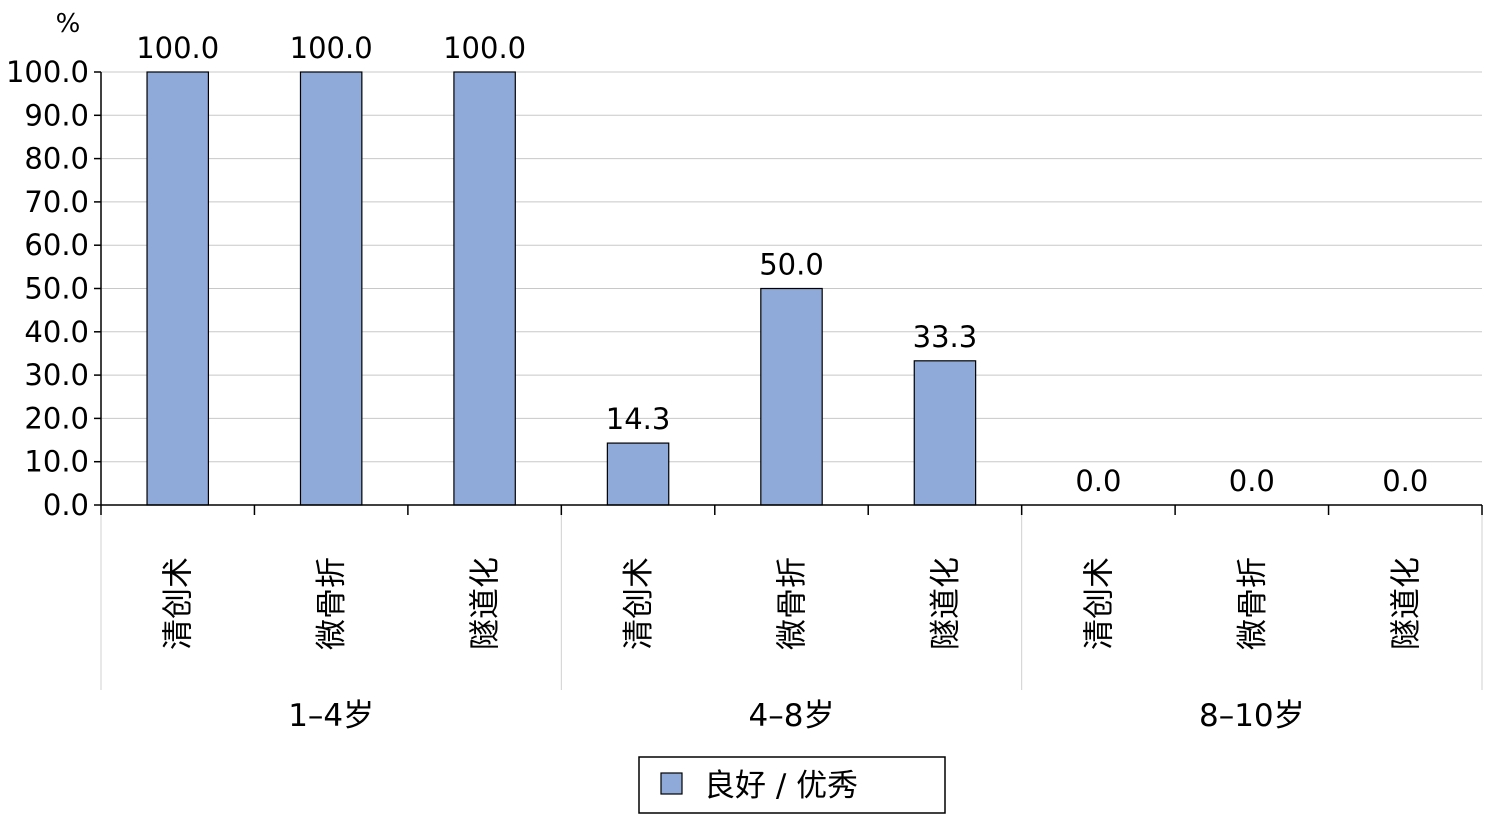 This screenshot has width=1485, height=819. Describe the element at coordinates (781, 786) in the screenshot. I see `legend-entry: 良好 / 优秀` at that location.